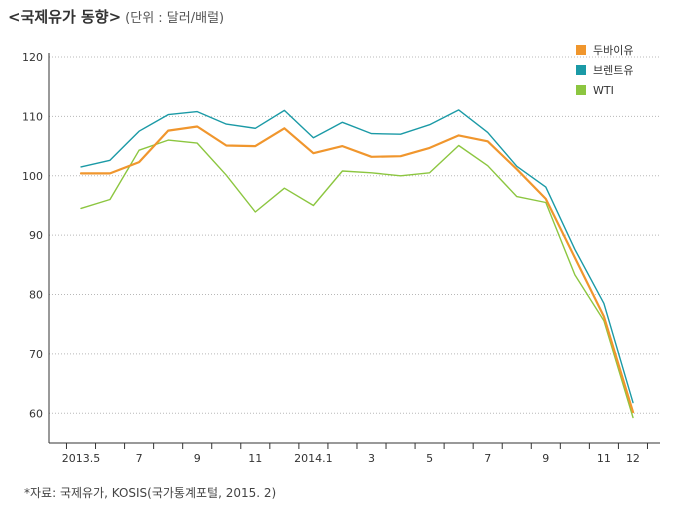  Describe the element at coordinates (613, 70) in the screenshot. I see `legend-label-1: 브렌트유` at that location.